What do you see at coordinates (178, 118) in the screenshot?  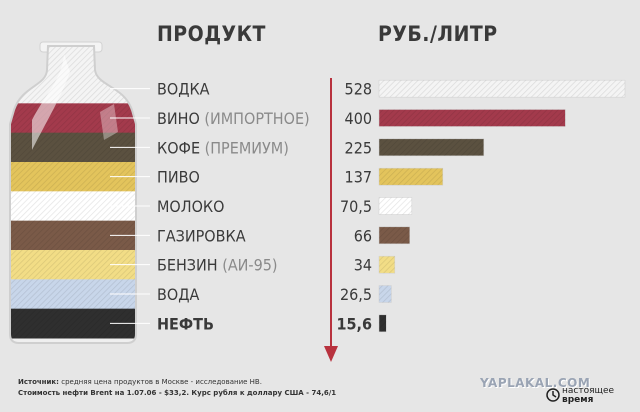 I see `category-name: ВИНО` at bounding box center [178, 118].